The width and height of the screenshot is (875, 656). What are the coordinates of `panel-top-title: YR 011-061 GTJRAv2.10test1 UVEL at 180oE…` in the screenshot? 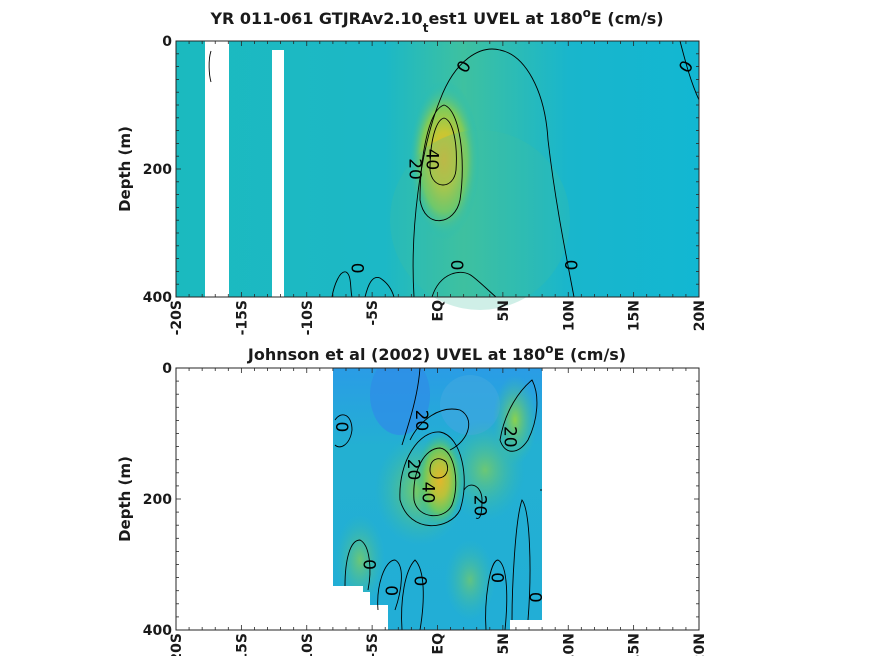 It's located at (436, 20).